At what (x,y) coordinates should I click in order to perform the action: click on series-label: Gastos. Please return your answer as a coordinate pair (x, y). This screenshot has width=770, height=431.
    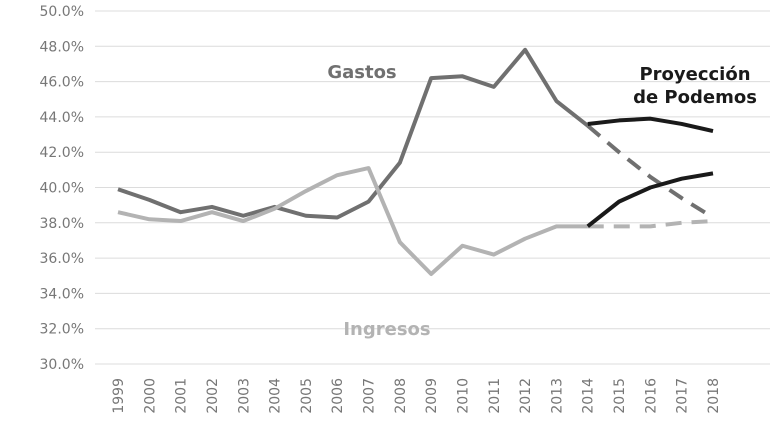
    Looking at the image, I should click on (361, 72).